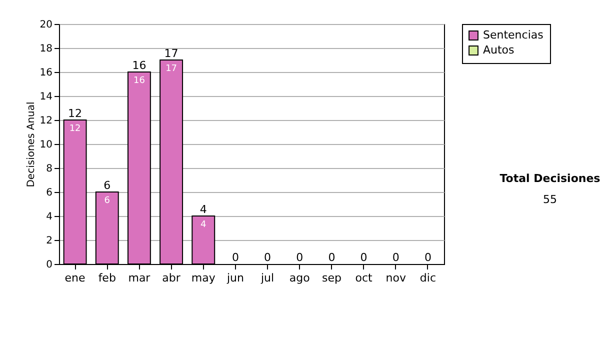  Describe the element at coordinates (49, 241) in the screenshot. I see `y-tick-label: 2` at that location.